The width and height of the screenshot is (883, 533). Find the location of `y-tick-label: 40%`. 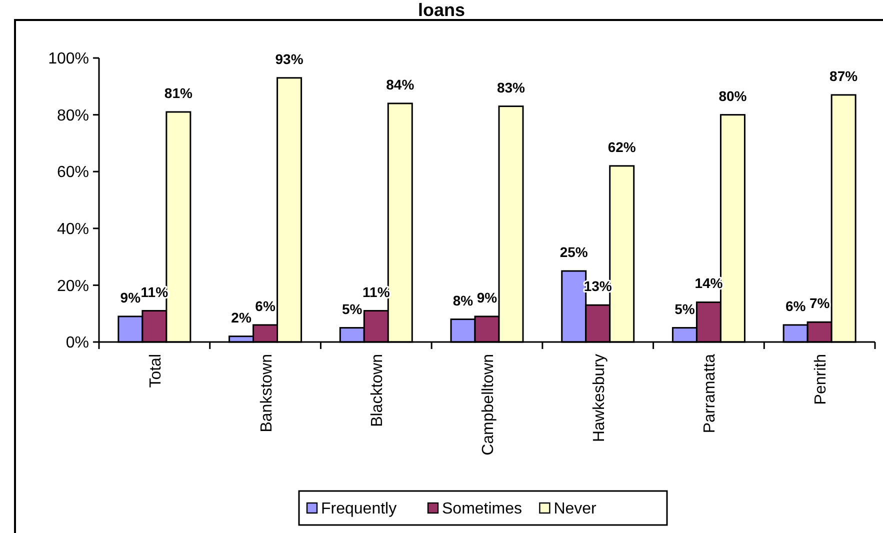

y-tick-label: 40% is located at coordinates (72, 229).